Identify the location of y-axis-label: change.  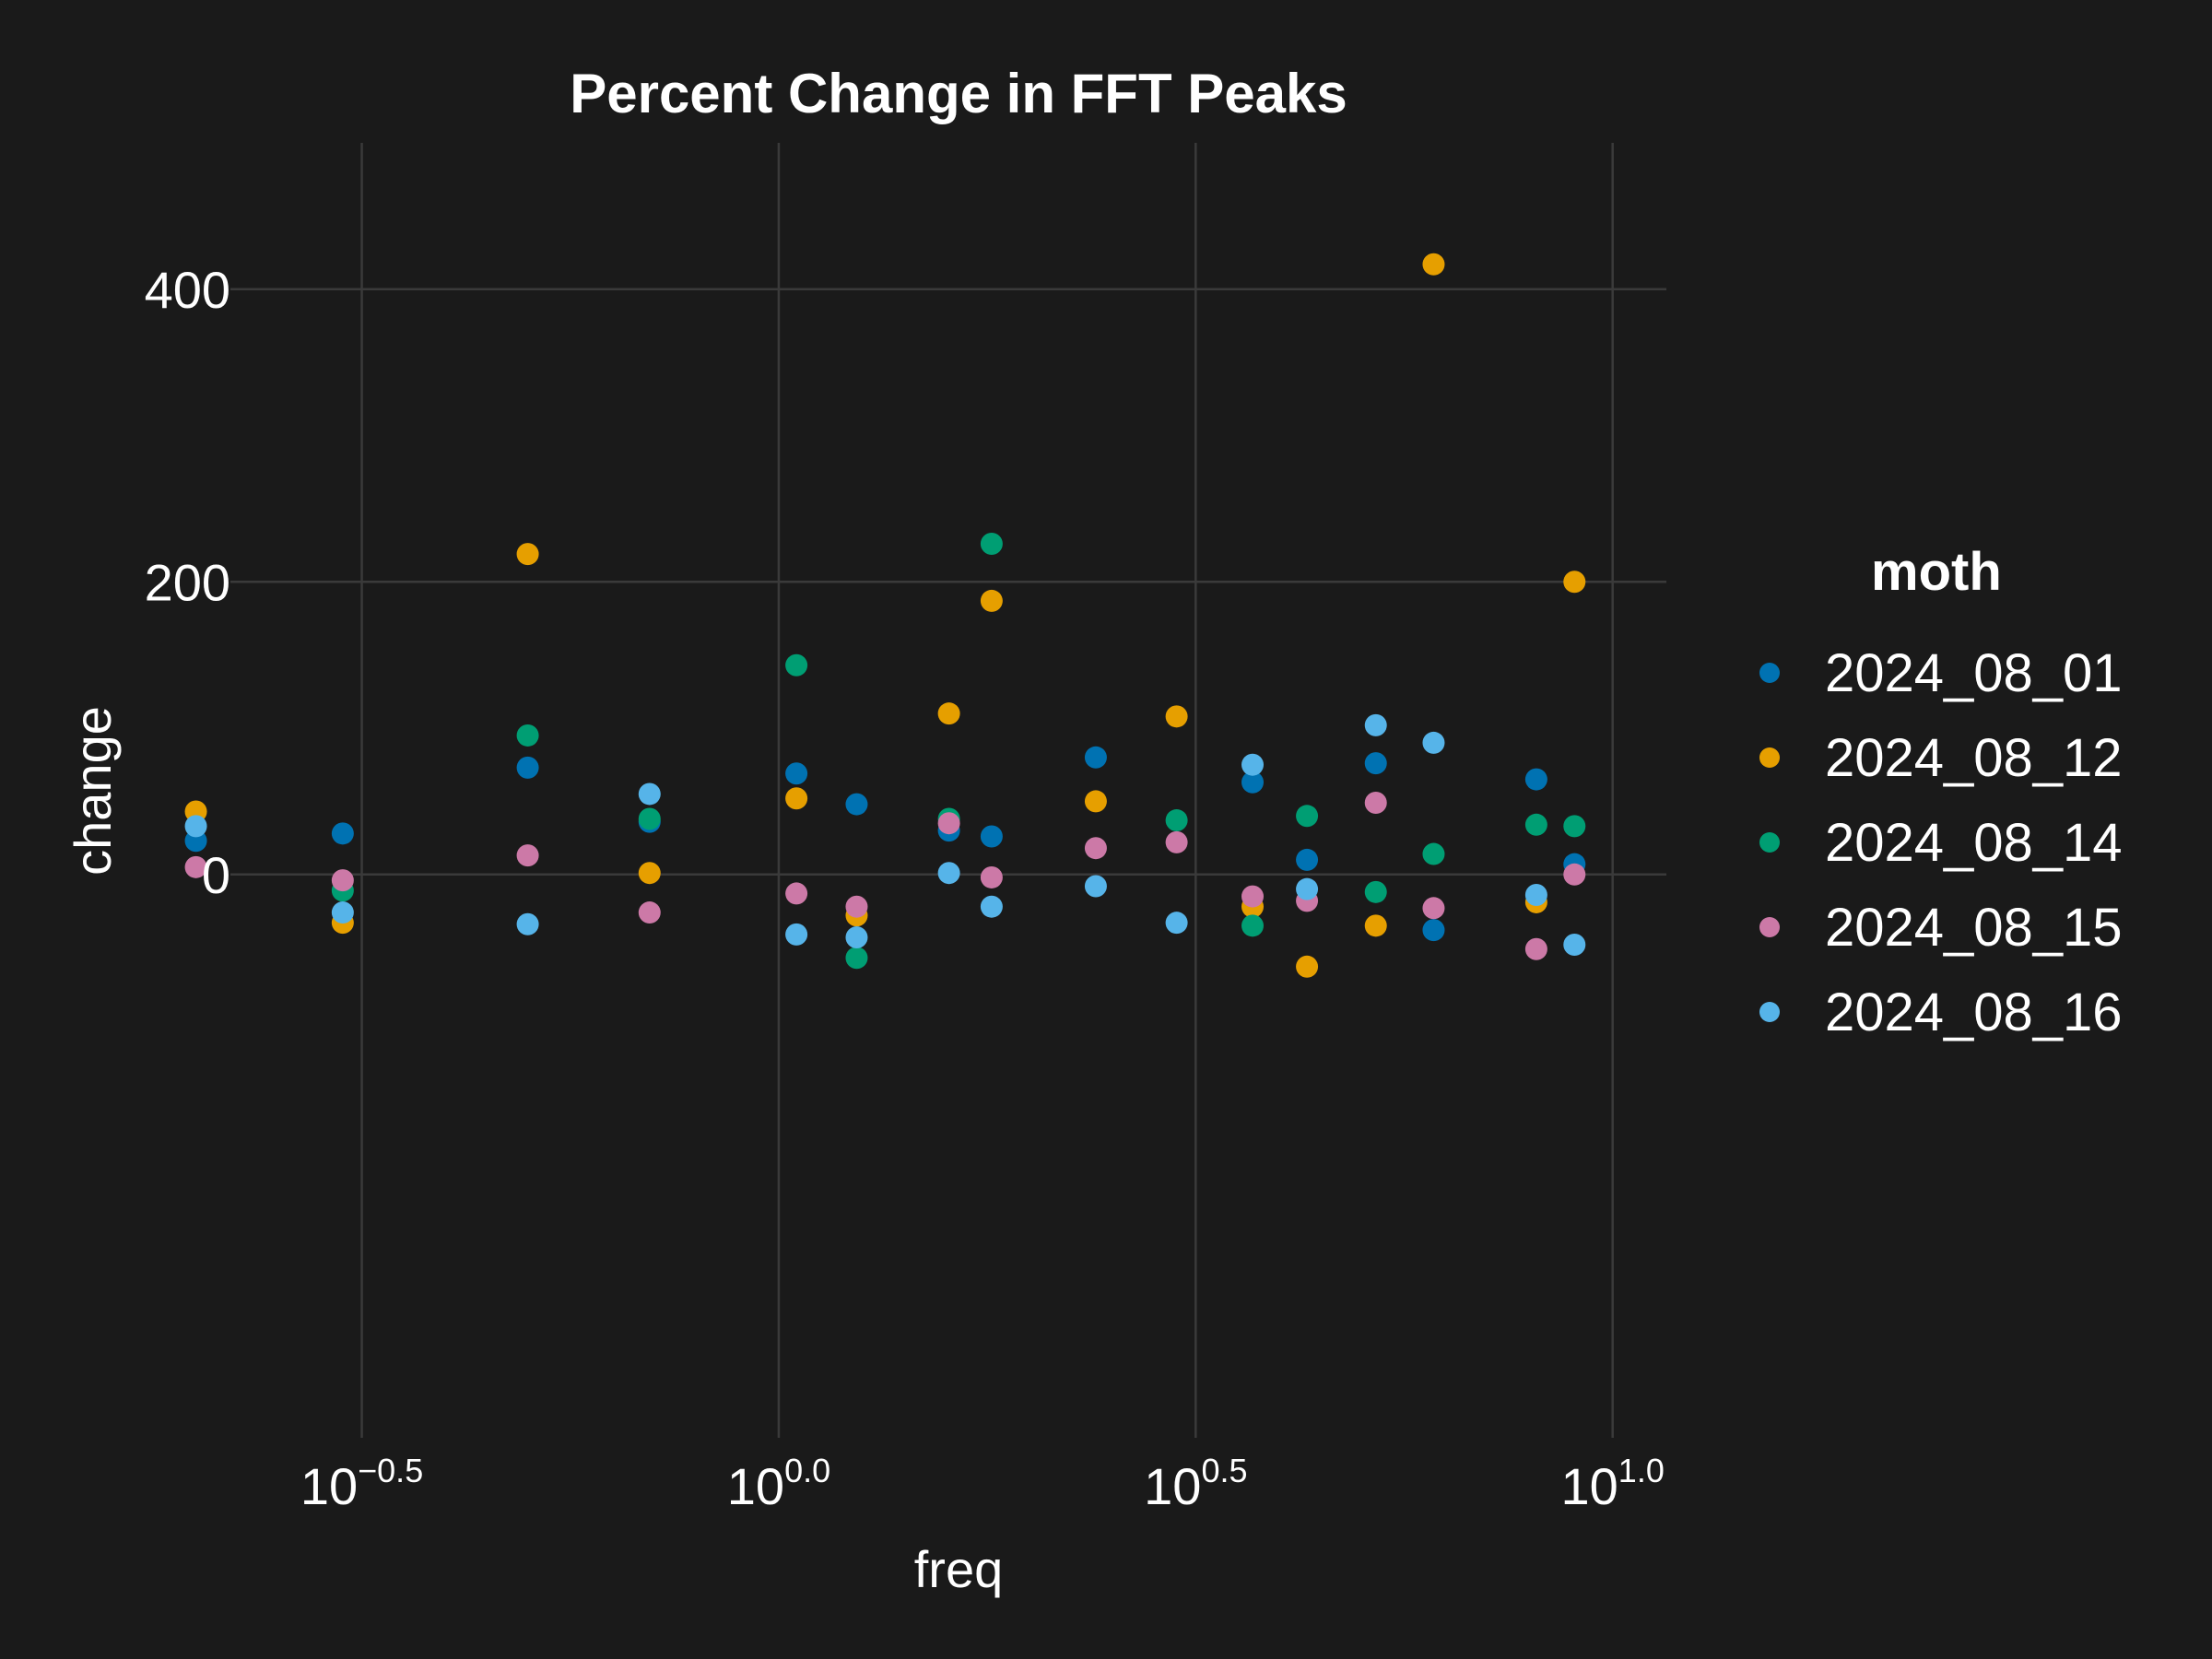
(93, 791).